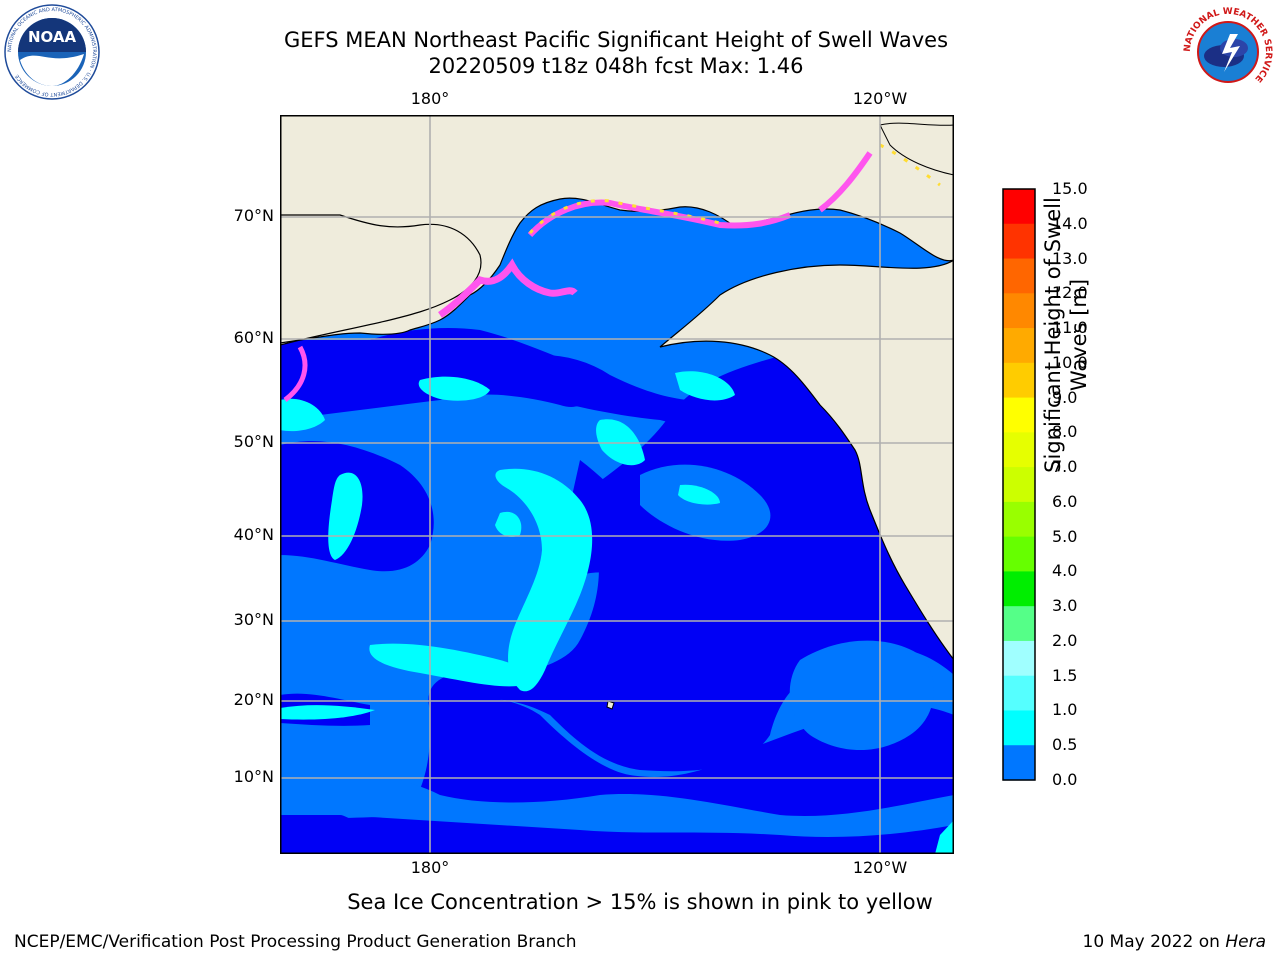  I want to click on colorbar-tick-label: 7.0, so click(1065, 467).